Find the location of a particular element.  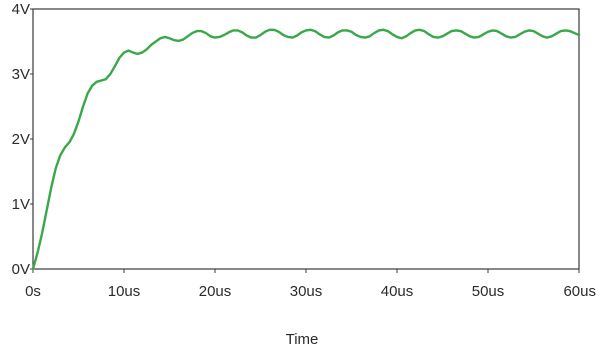

x-axis-ticks: 0s 10us 20us 30us 40us 50us 60us is located at coordinates (310, 284).